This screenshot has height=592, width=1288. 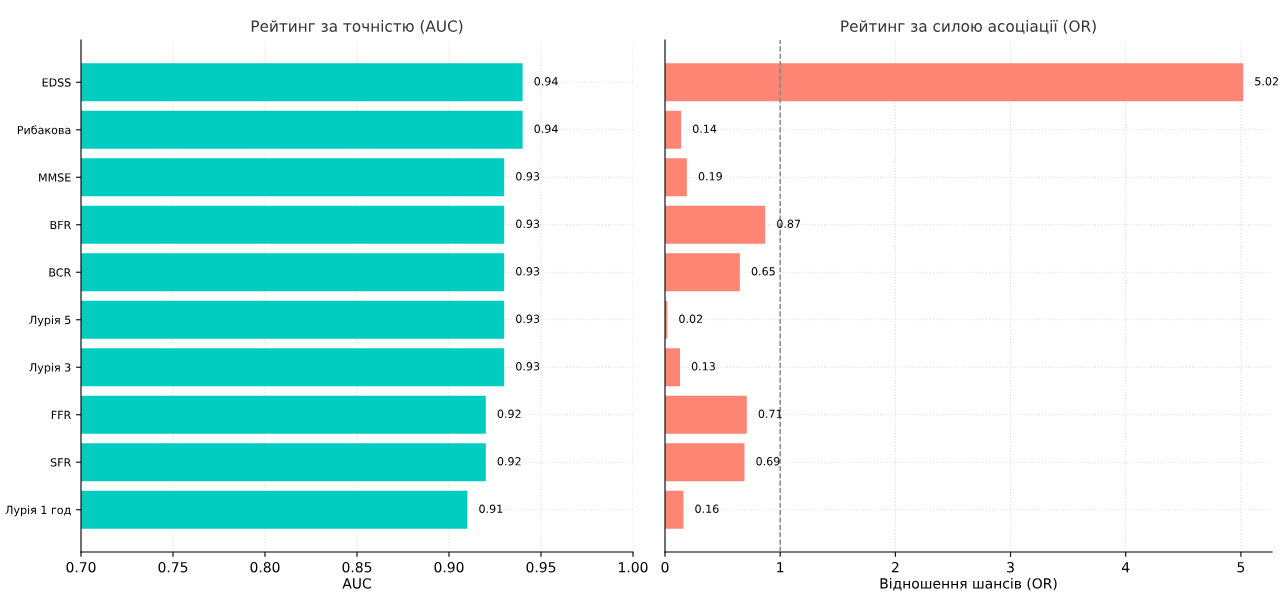 What do you see at coordinates (703, 366) in the screenshot?
I see `data-label: 0.13` at bounding box center [703, 366].